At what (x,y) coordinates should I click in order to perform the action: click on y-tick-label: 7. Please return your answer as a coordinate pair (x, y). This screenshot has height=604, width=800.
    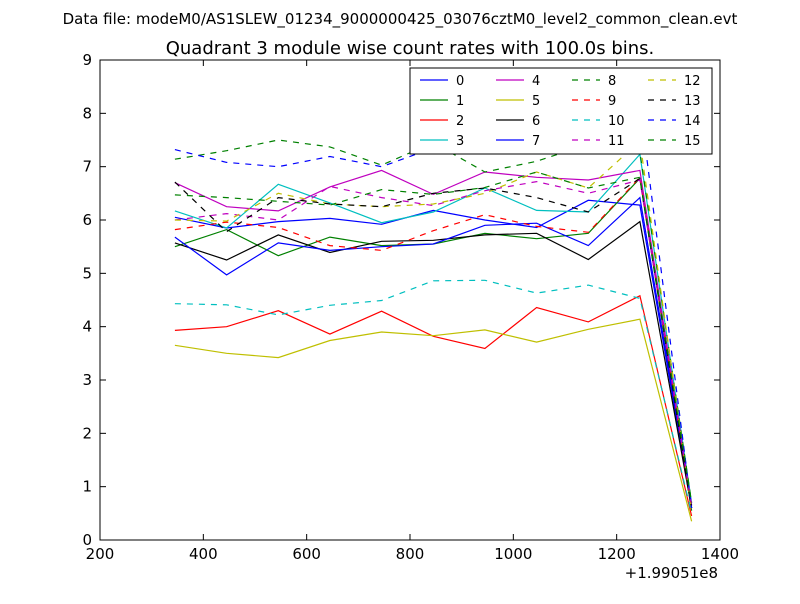
    Looking at the image, I should click on (87, 167).